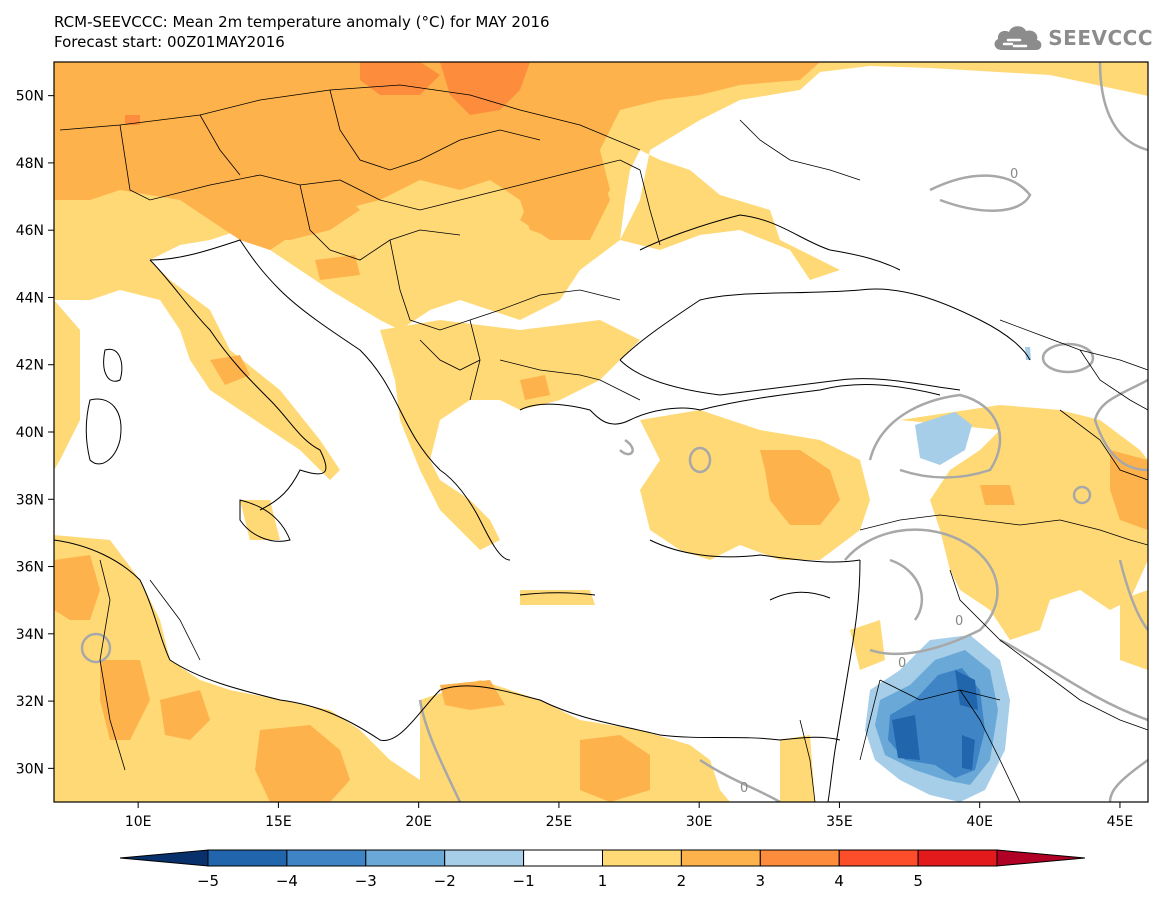  What do you see at coordinates (30, 97) in the screenshot?
I see `y-tick-label: 50N` at bounding box center [30, 97].